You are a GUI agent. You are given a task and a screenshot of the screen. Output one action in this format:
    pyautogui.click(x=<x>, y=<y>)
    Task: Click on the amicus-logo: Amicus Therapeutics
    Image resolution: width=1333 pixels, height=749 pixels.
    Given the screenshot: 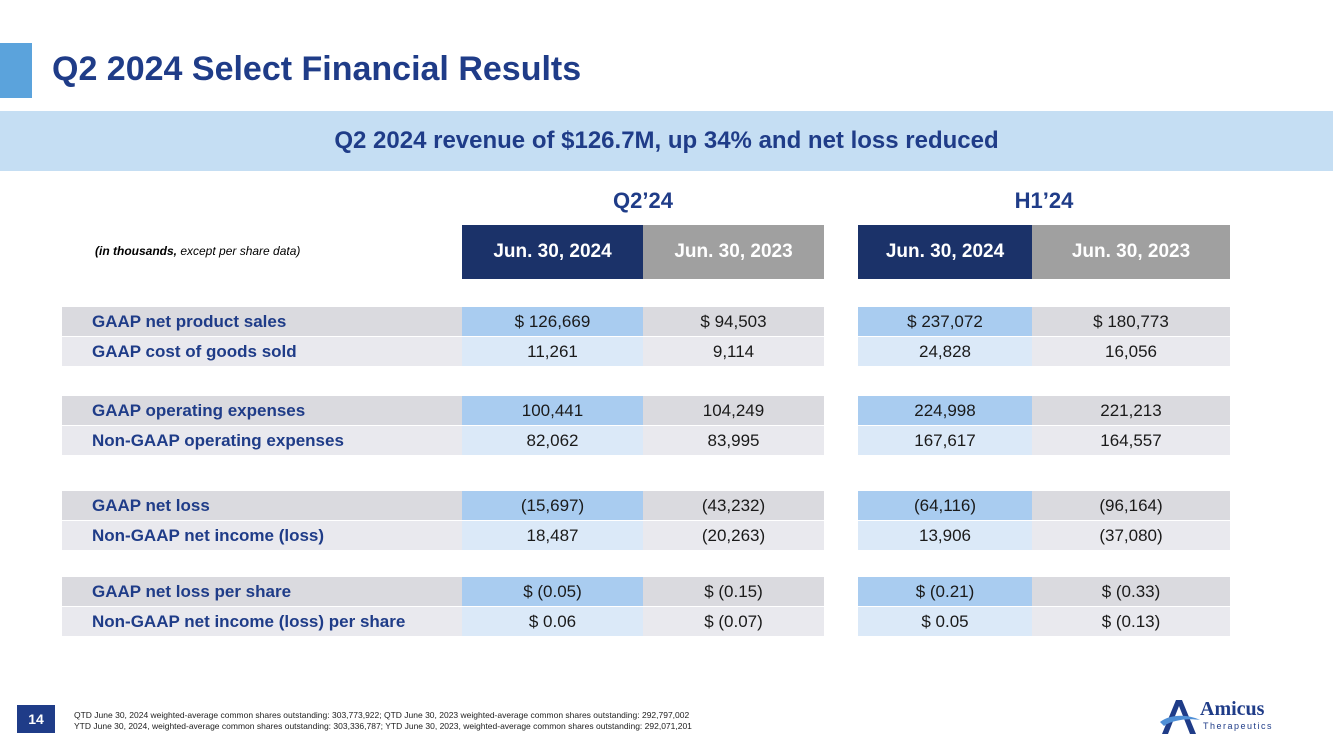 What is the action you would take?
    pyautogui.click(x=1220, y=717)
    